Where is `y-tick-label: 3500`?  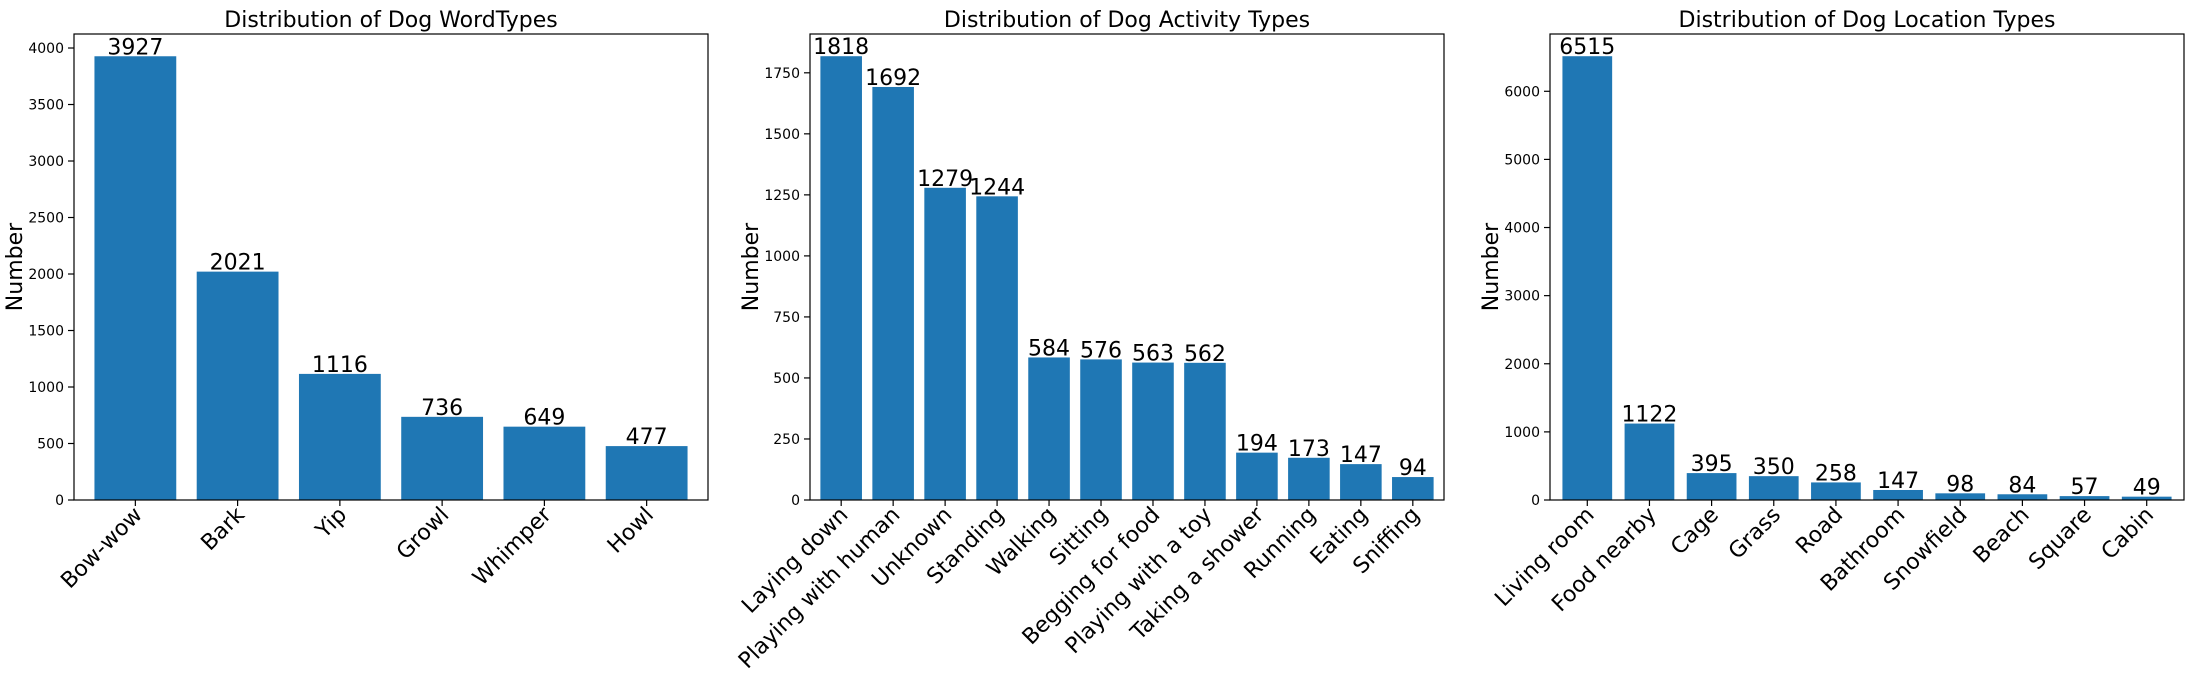 y-tick-label: 3500 is located at coordinates (46, 106).